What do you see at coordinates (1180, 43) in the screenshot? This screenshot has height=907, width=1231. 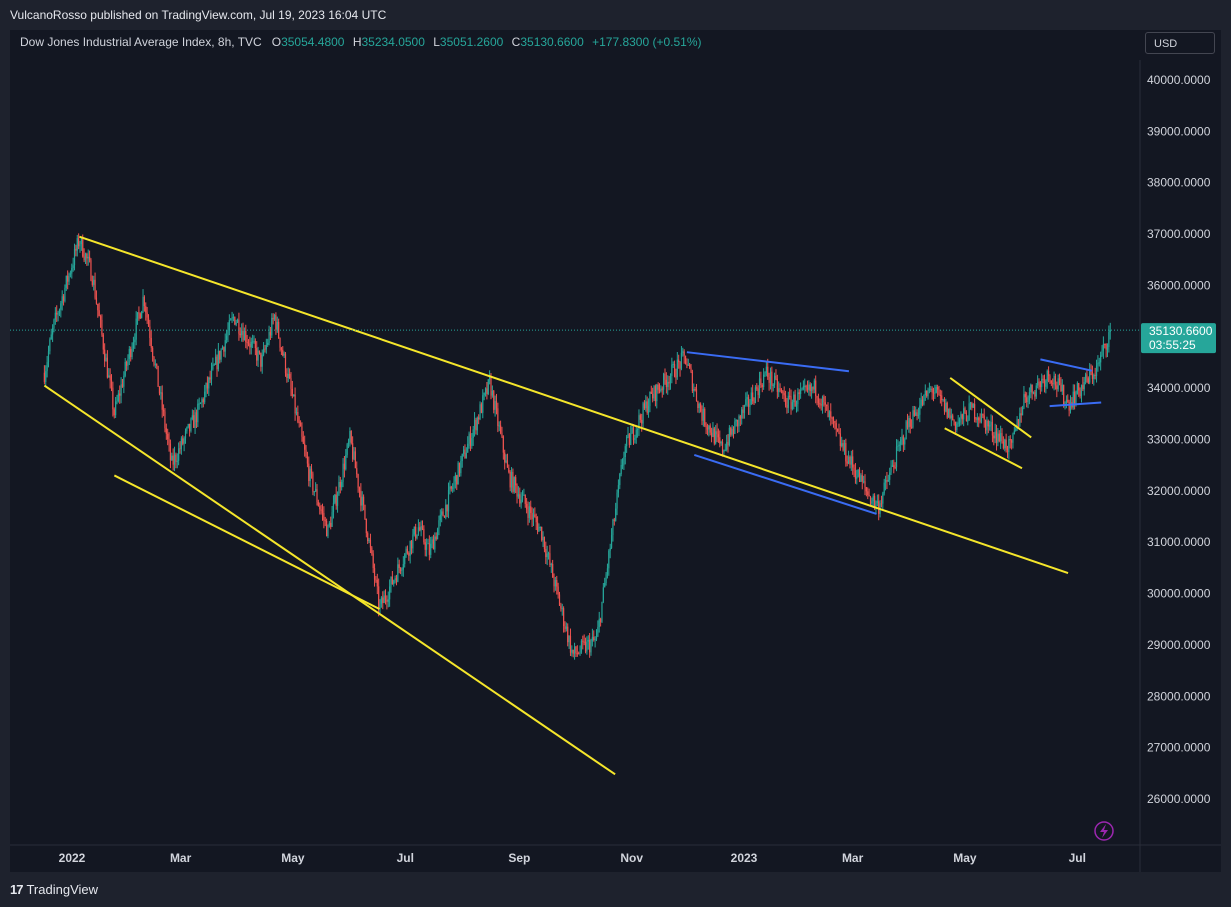 I see `currency-button: USD` at bounding box center [1180, 43].